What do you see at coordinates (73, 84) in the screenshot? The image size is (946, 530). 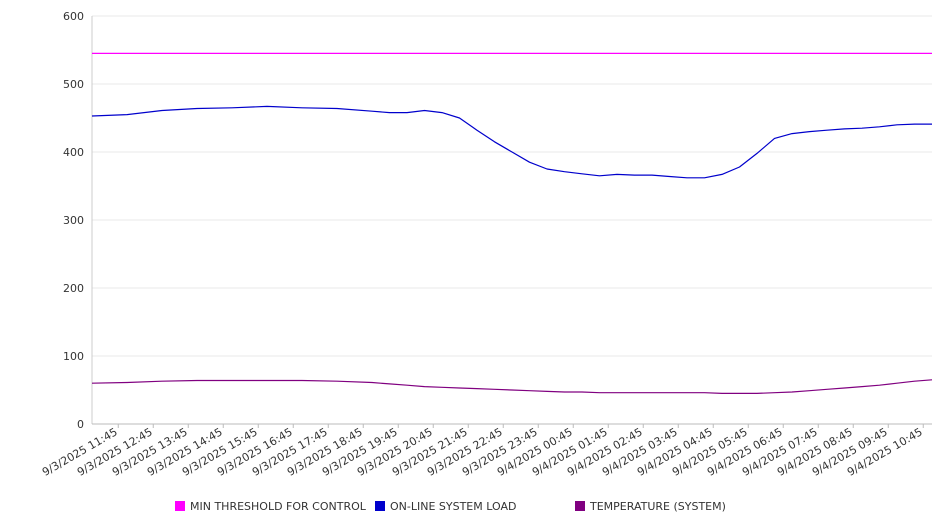 I see `y-tick-label: 500` at bounding box center [73, 84].